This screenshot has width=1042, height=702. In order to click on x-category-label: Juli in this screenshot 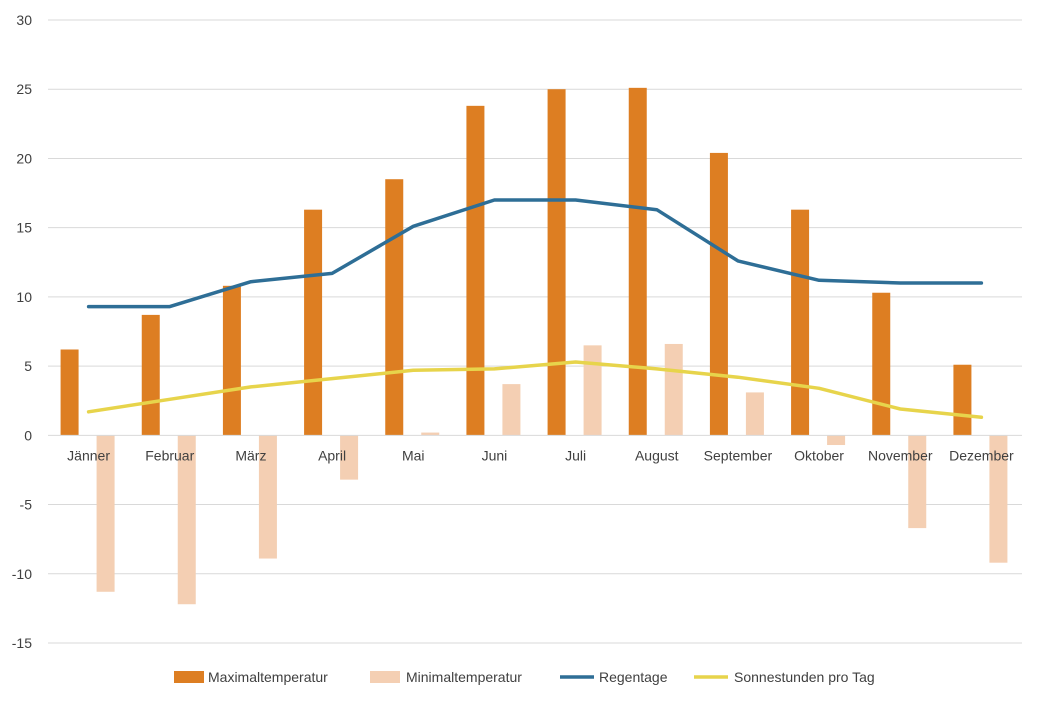, I will do `click(575, 455)`.